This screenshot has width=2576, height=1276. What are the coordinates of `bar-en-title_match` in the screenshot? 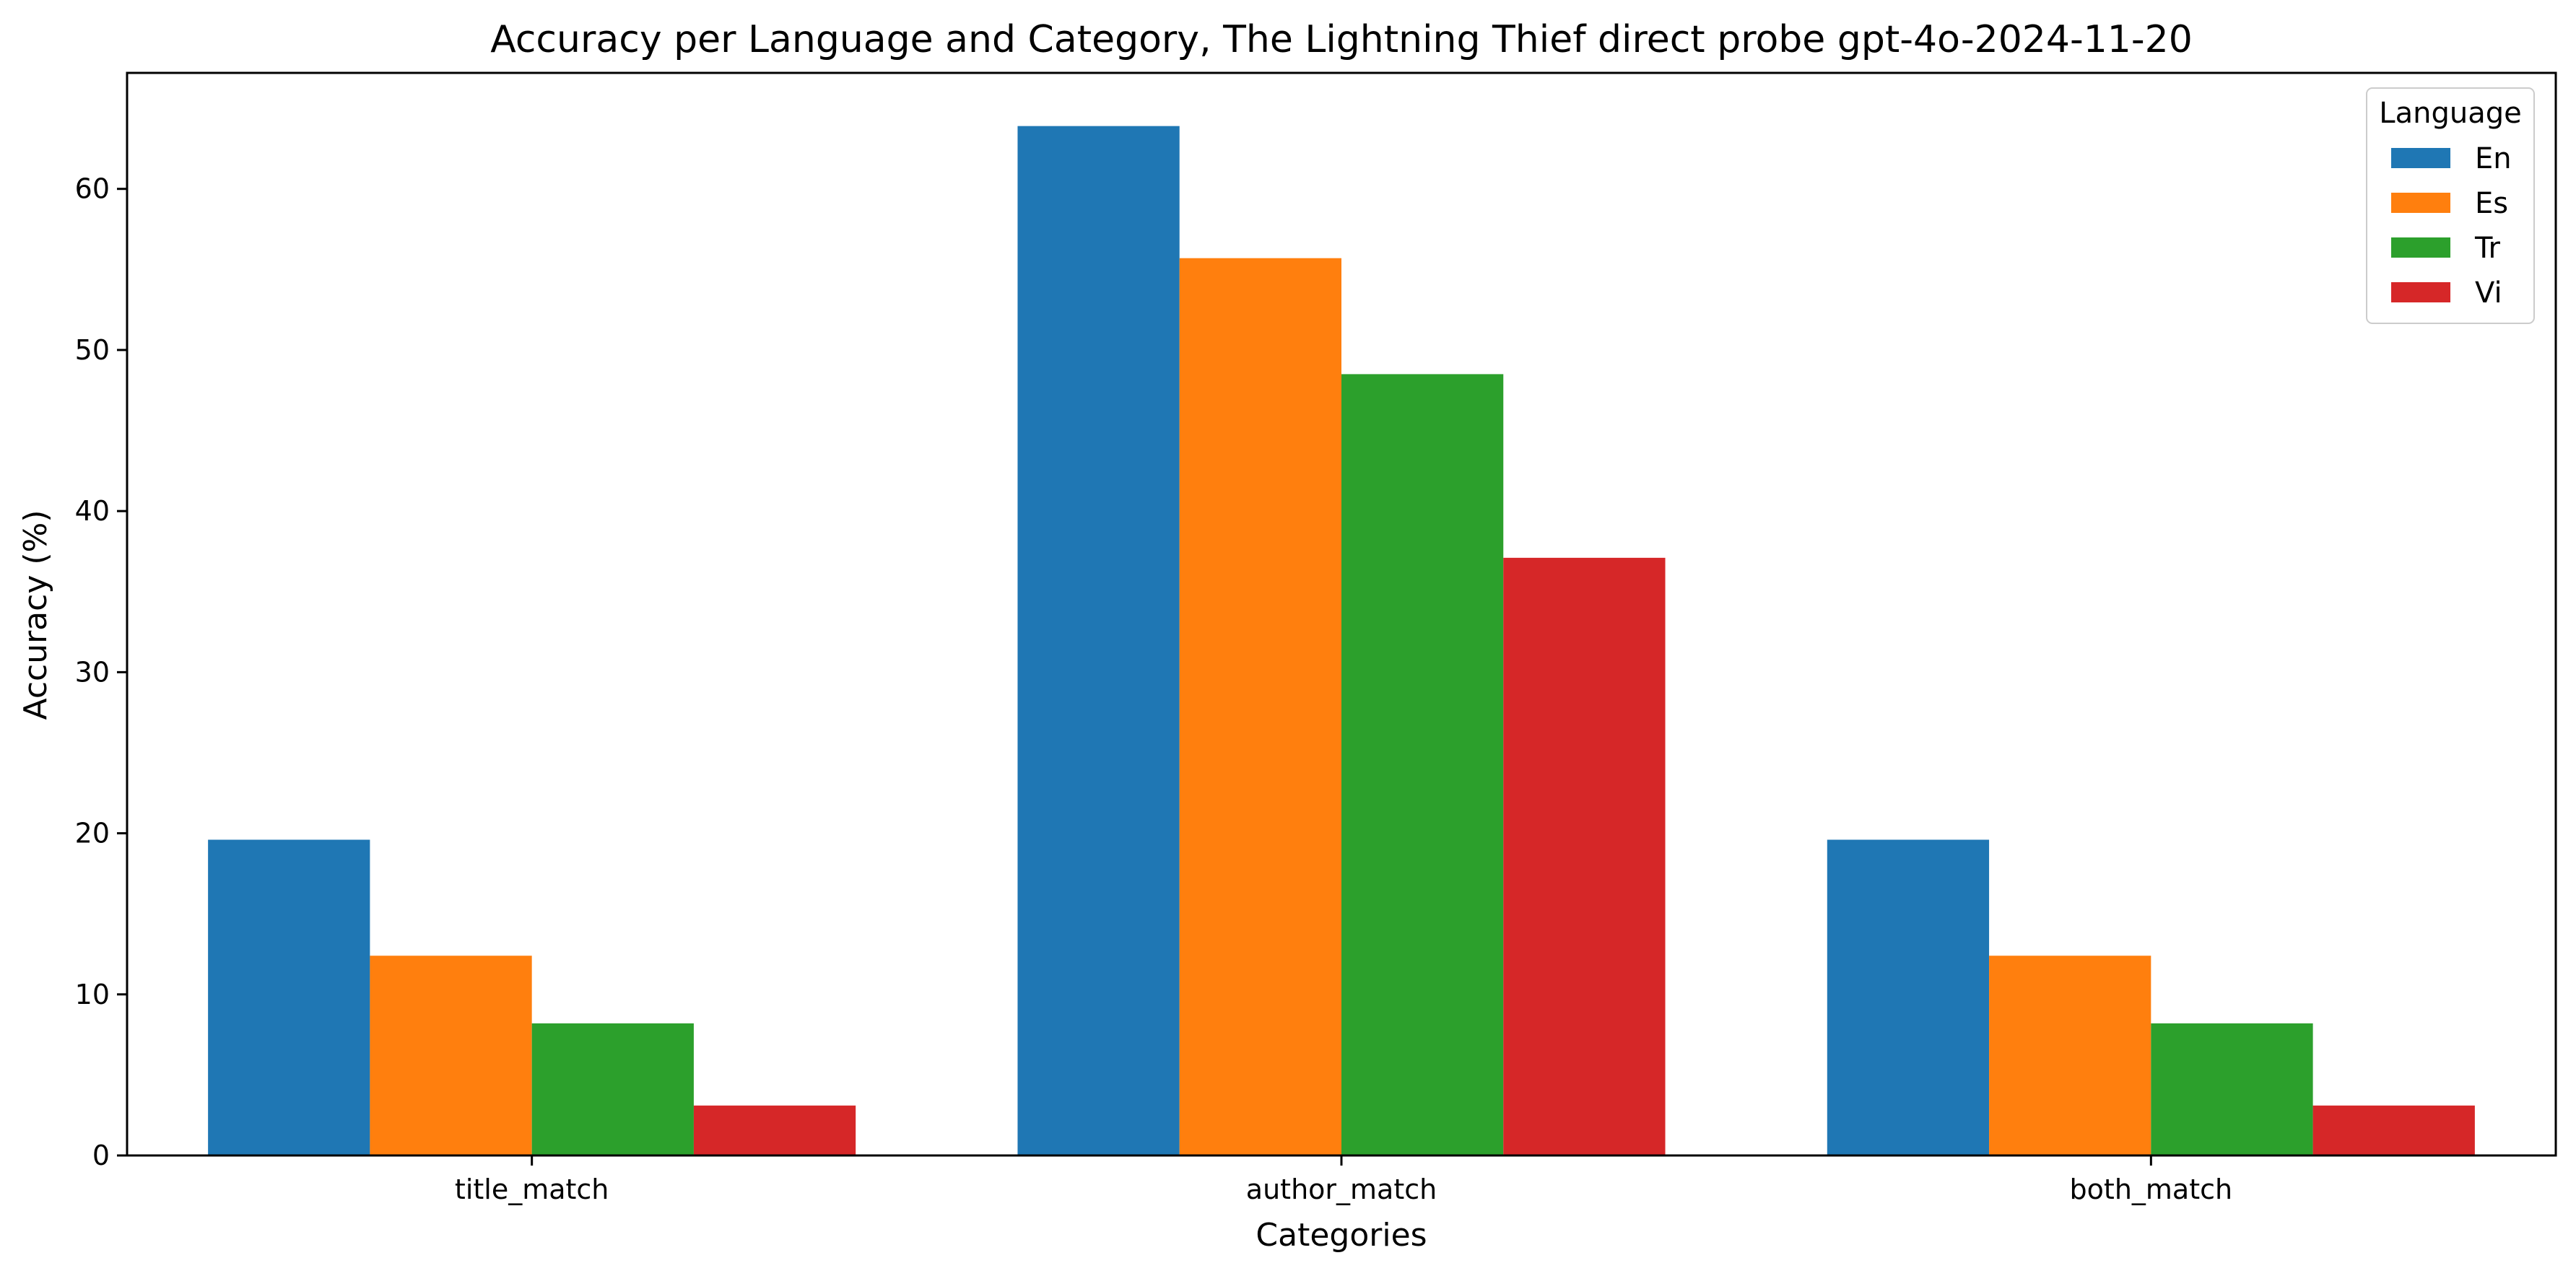 It's located at (289, 997).